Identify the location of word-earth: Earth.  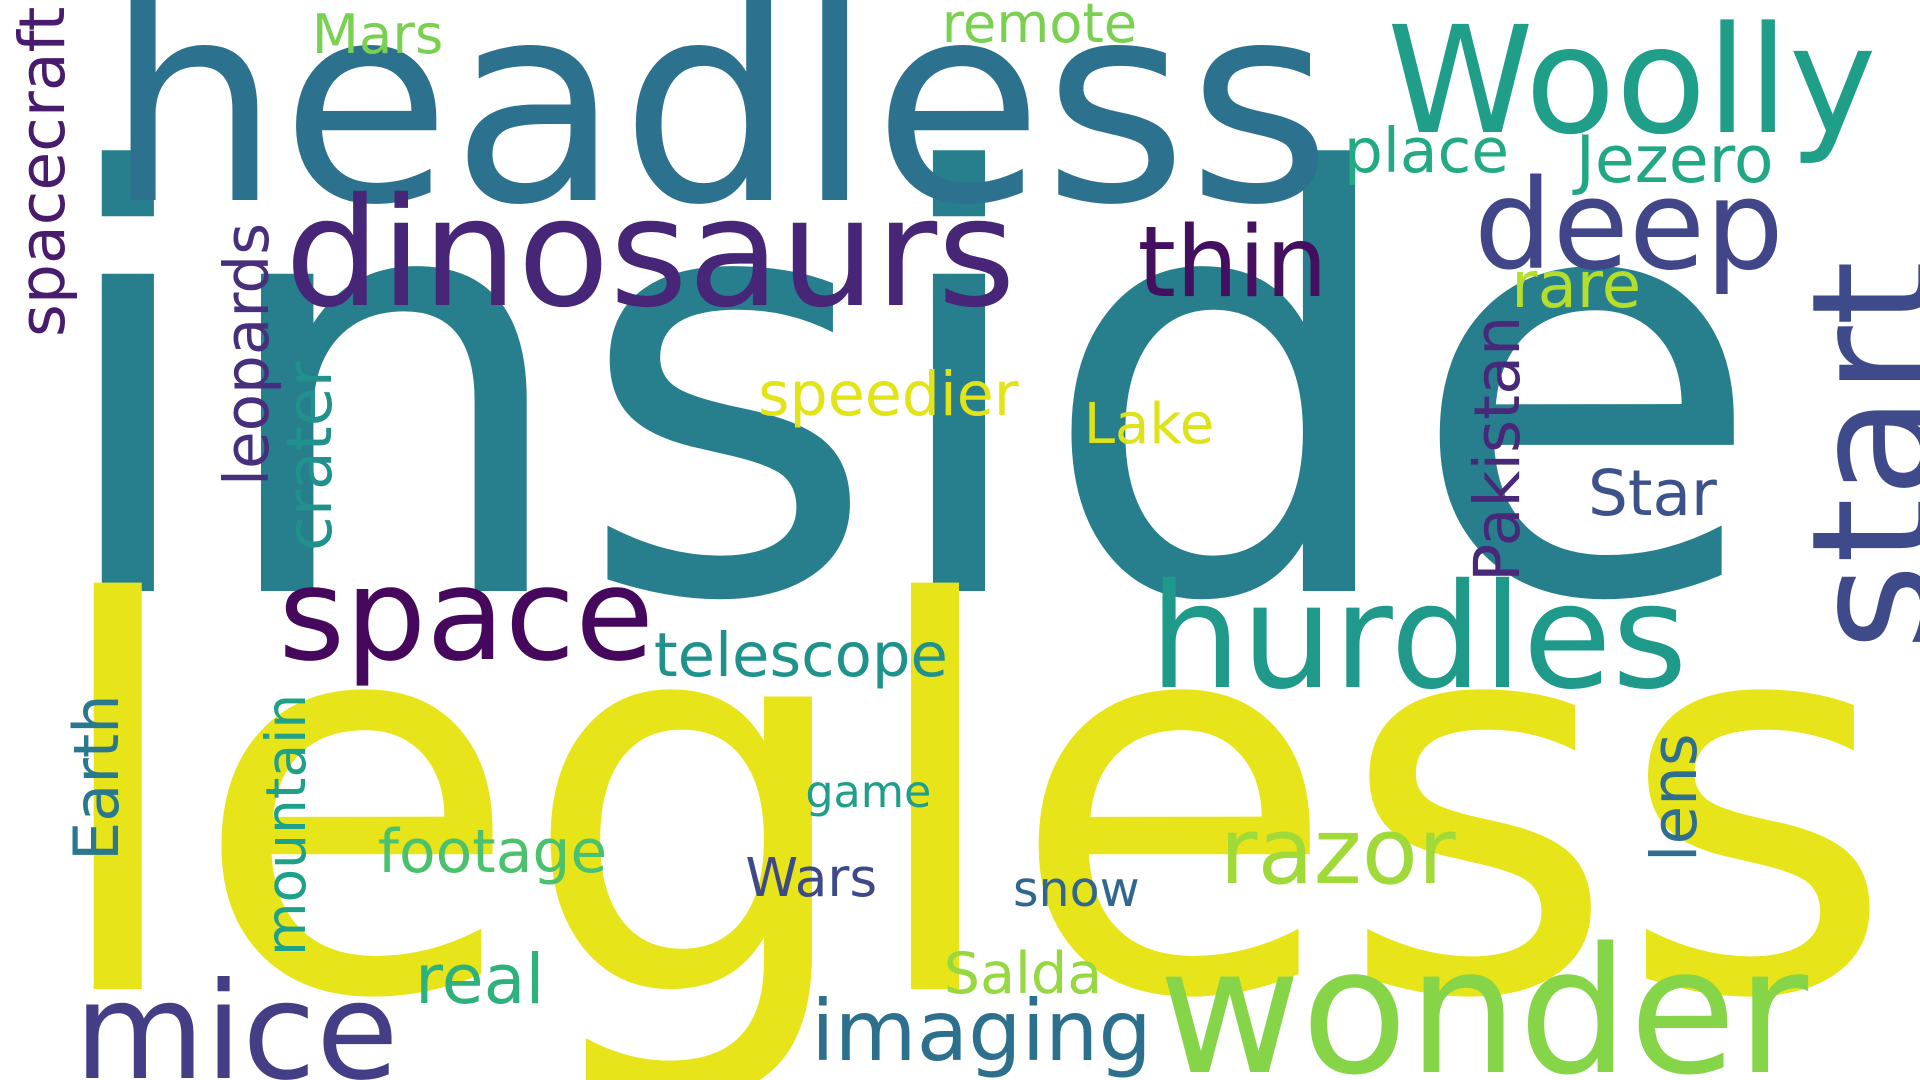
(96, 777).